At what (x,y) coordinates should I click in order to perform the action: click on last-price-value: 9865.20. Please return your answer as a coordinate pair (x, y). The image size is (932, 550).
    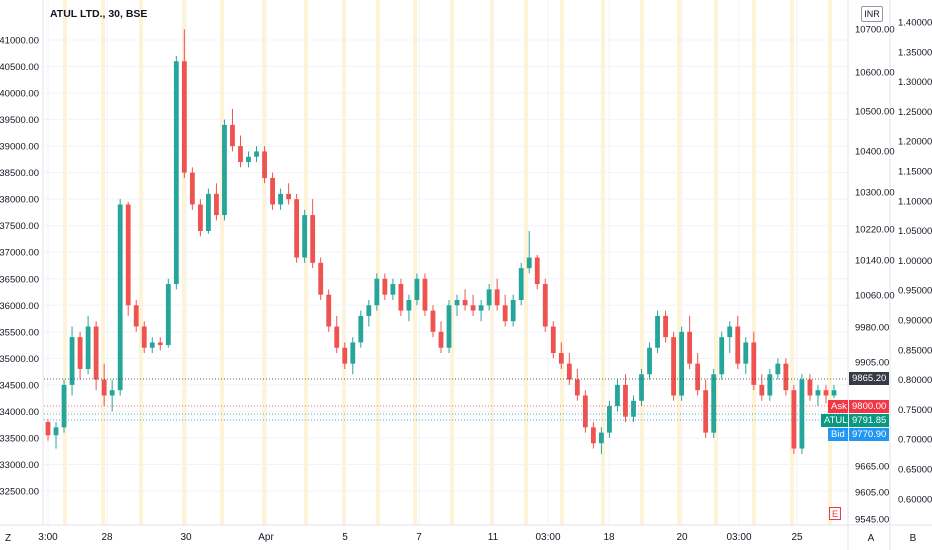
    Looking at the image, I should click on (869, 378).